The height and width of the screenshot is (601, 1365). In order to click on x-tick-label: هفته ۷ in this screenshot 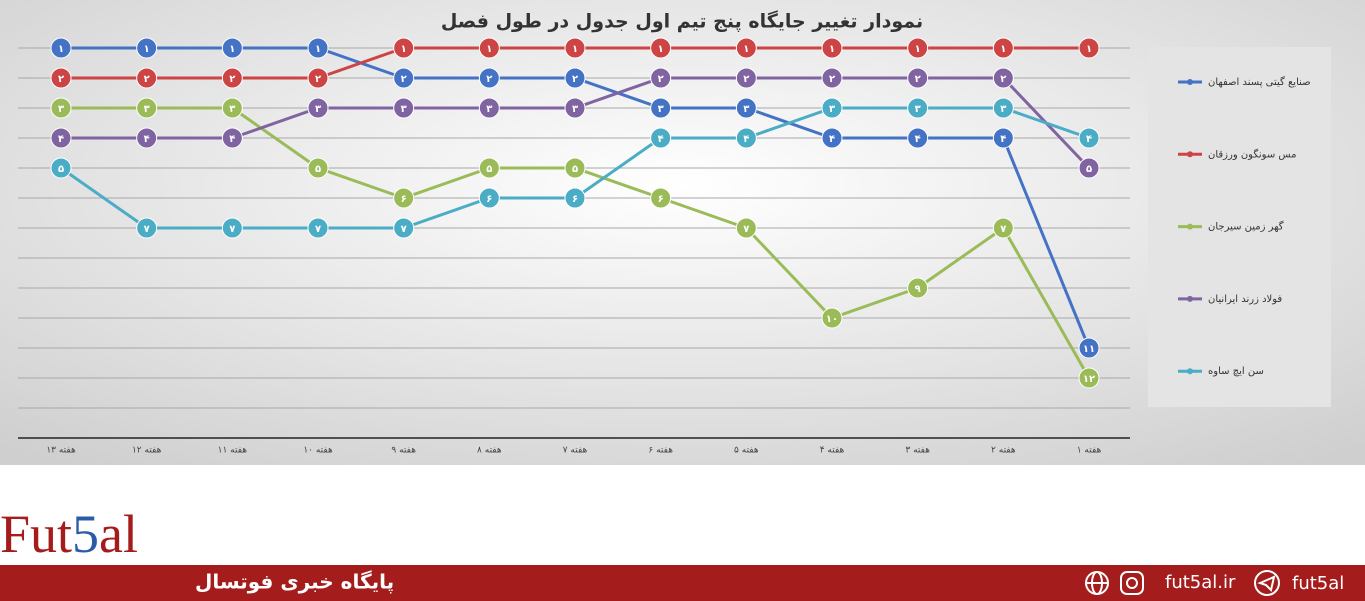, I will do `click(575, 451)`.